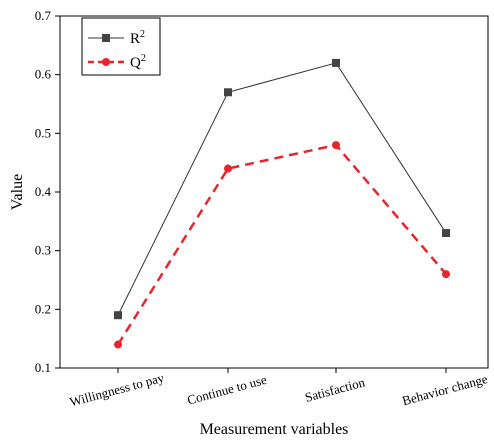 This screenshot has width=494, height=440. I want to click on legend-marker-q2, so click(106, 62).